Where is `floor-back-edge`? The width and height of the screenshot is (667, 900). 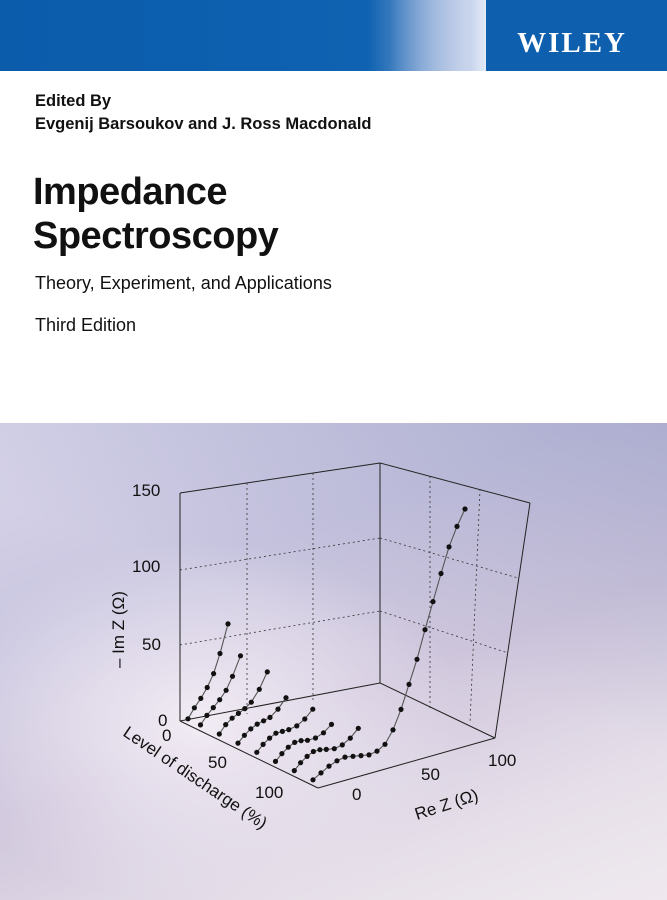
floor-back-edge is located at coordinates (280, 702).